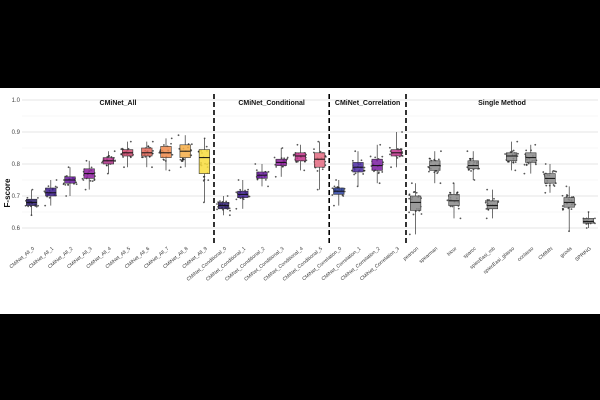 Image resolution: width=600 pixels, height=400 pixels. Describe the element at coordinates (310, 170) in the screenshot. I see `group-dividers` at that location.